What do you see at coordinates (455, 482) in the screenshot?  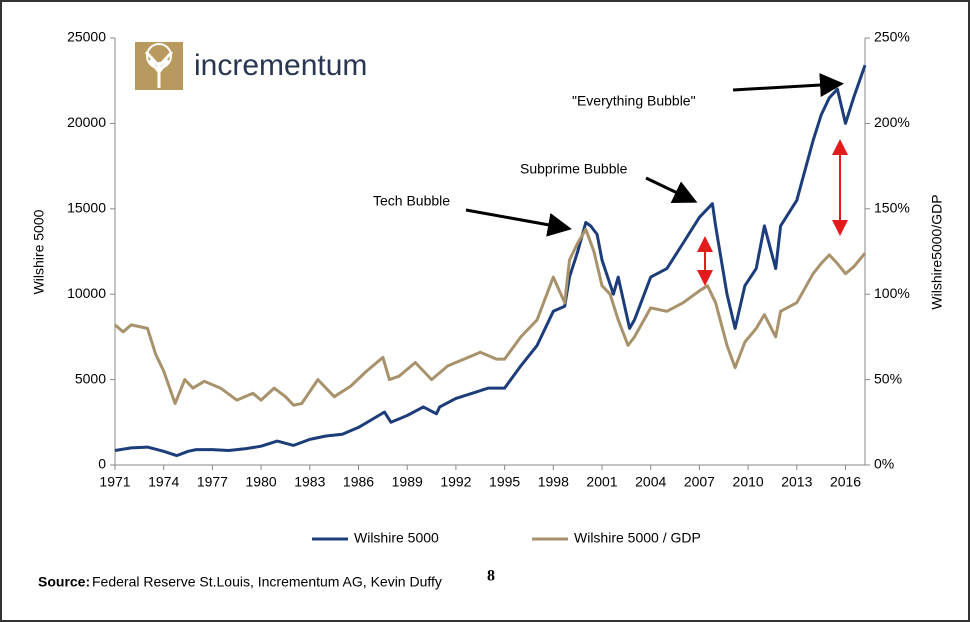 I see `x-tick-label: 1992` at bounding box center [455, 482].